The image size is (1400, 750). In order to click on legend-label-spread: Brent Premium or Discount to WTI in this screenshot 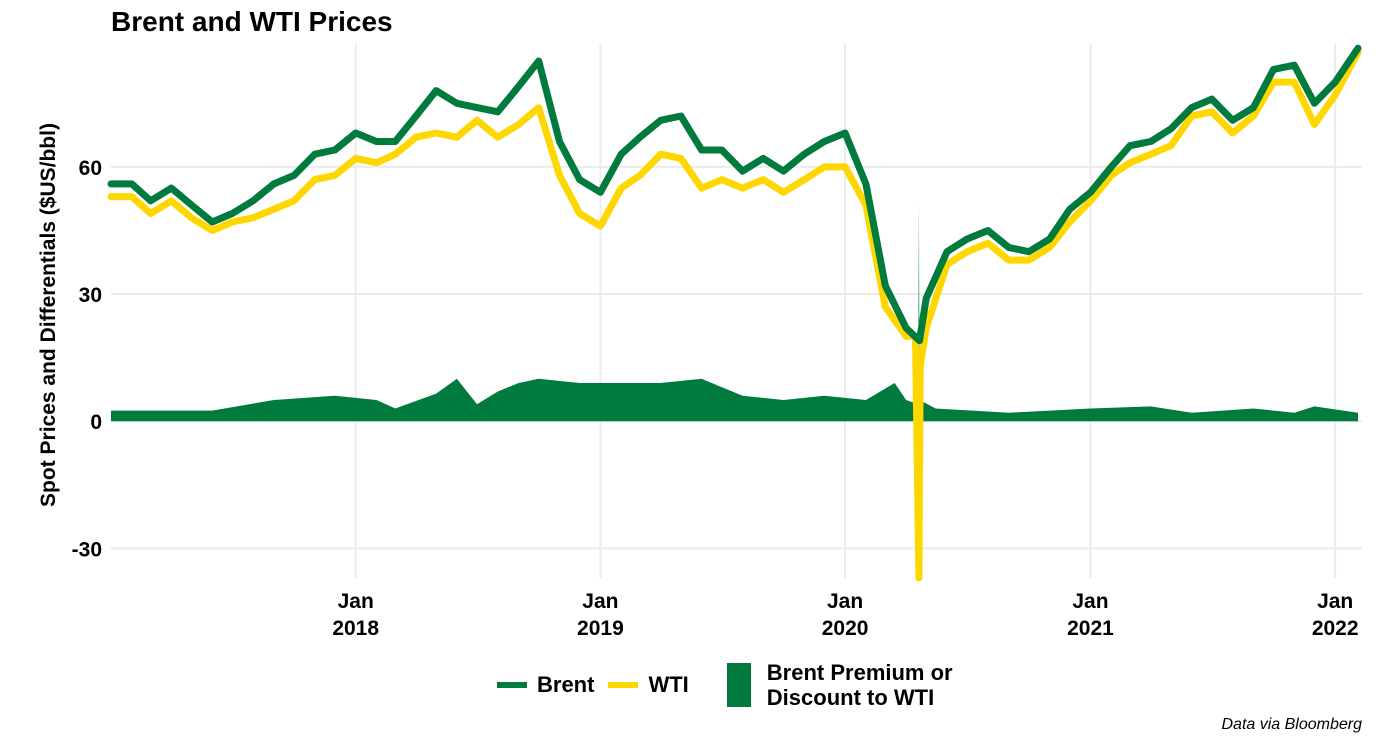, I will do `click(859, 685)`.